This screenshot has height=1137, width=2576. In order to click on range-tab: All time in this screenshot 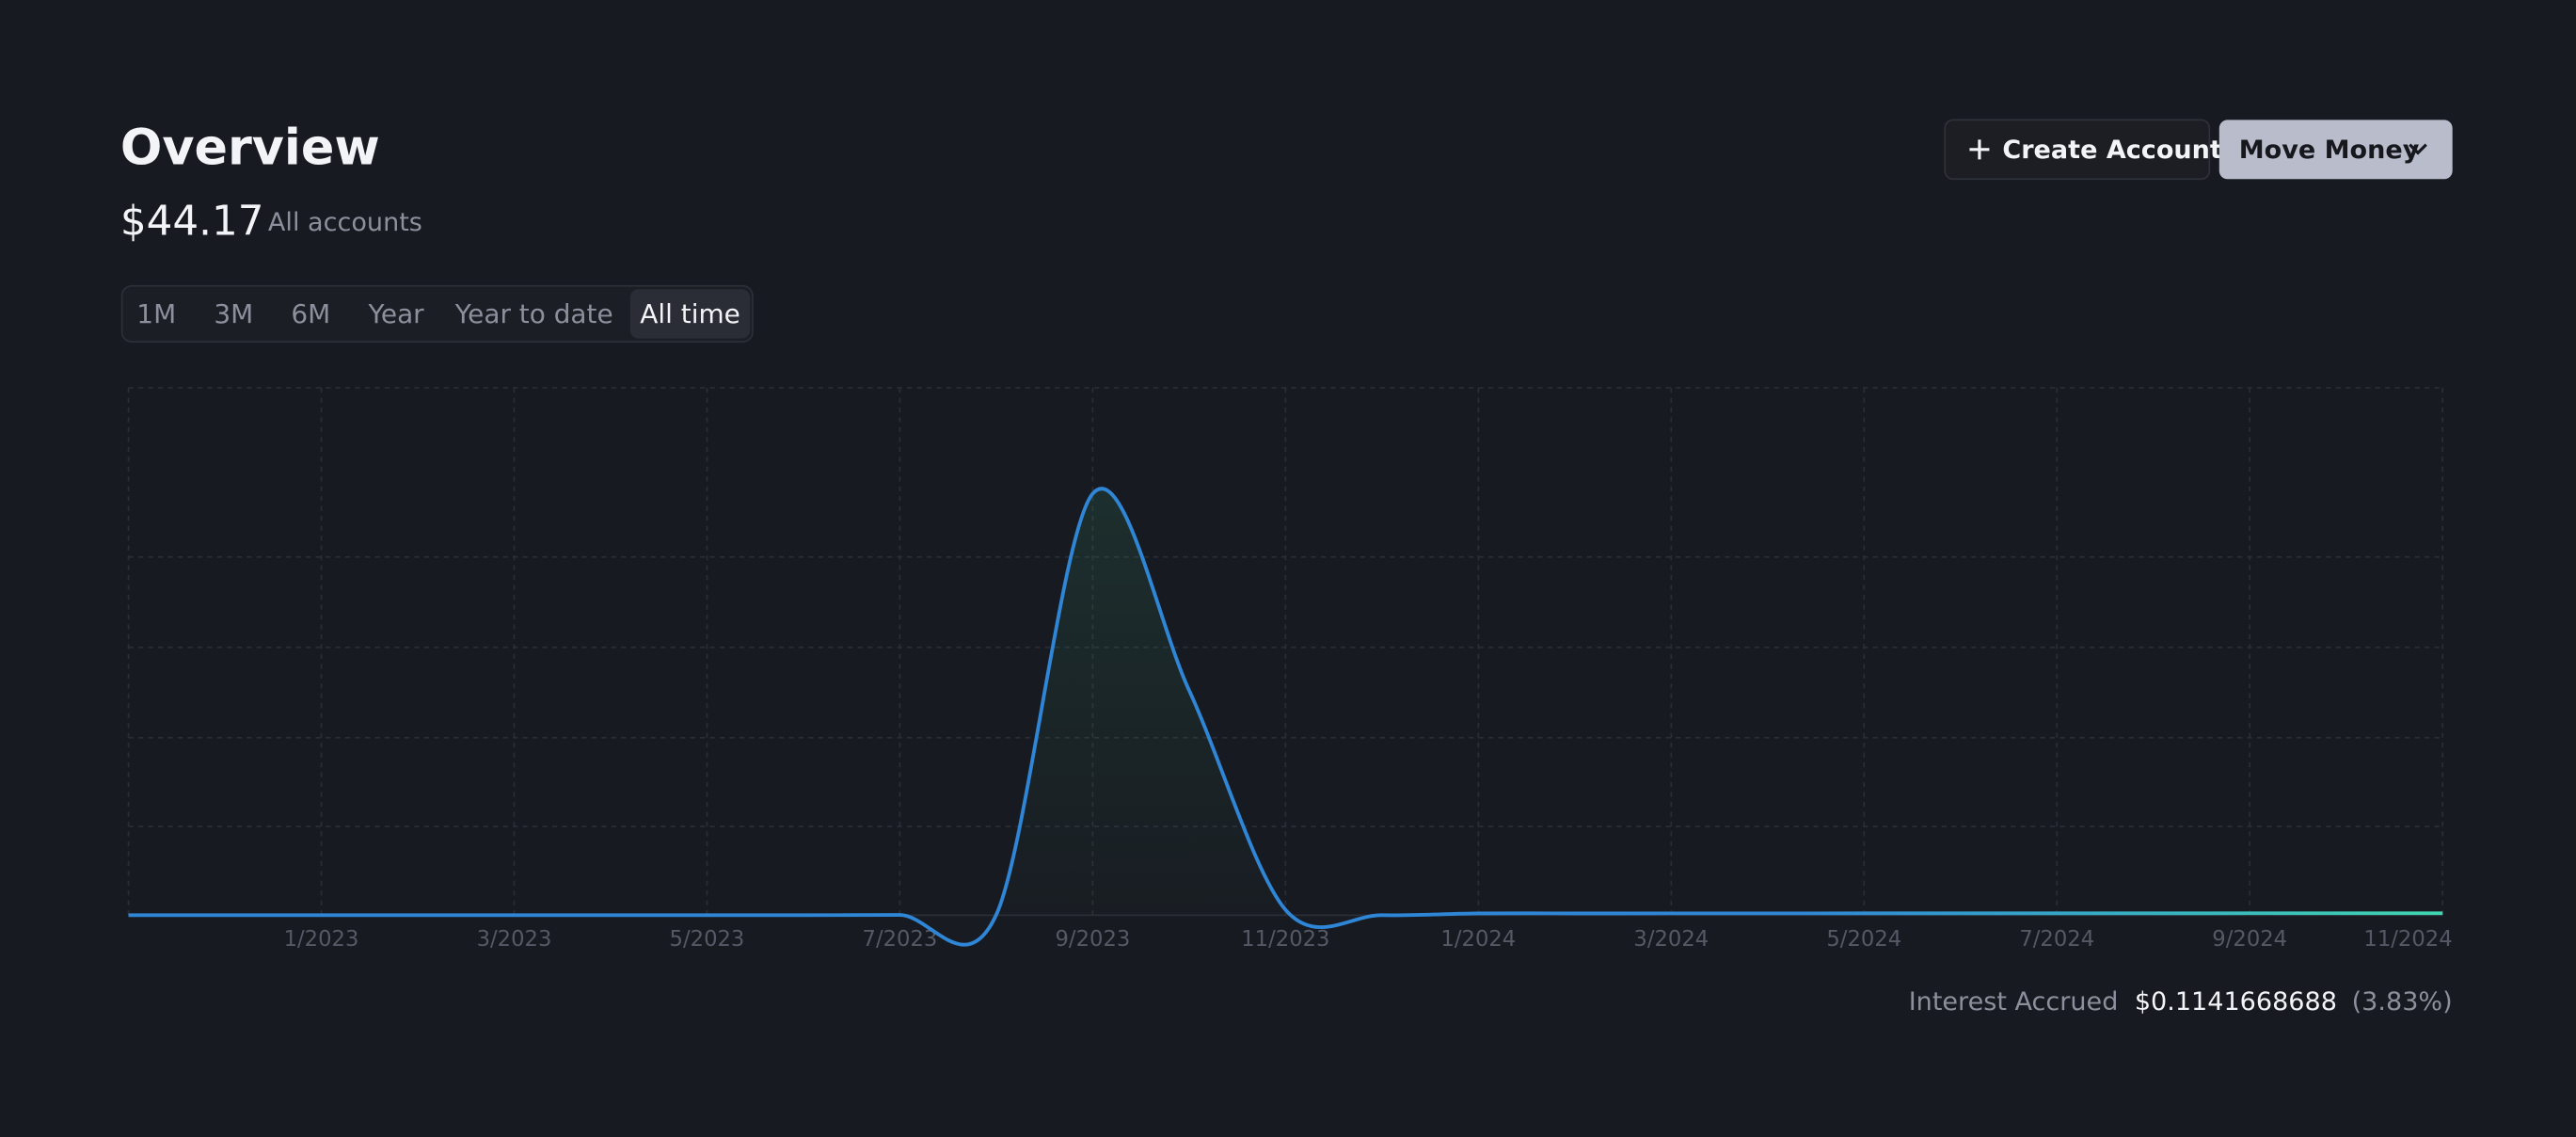, I will do `click(690, 314)`.